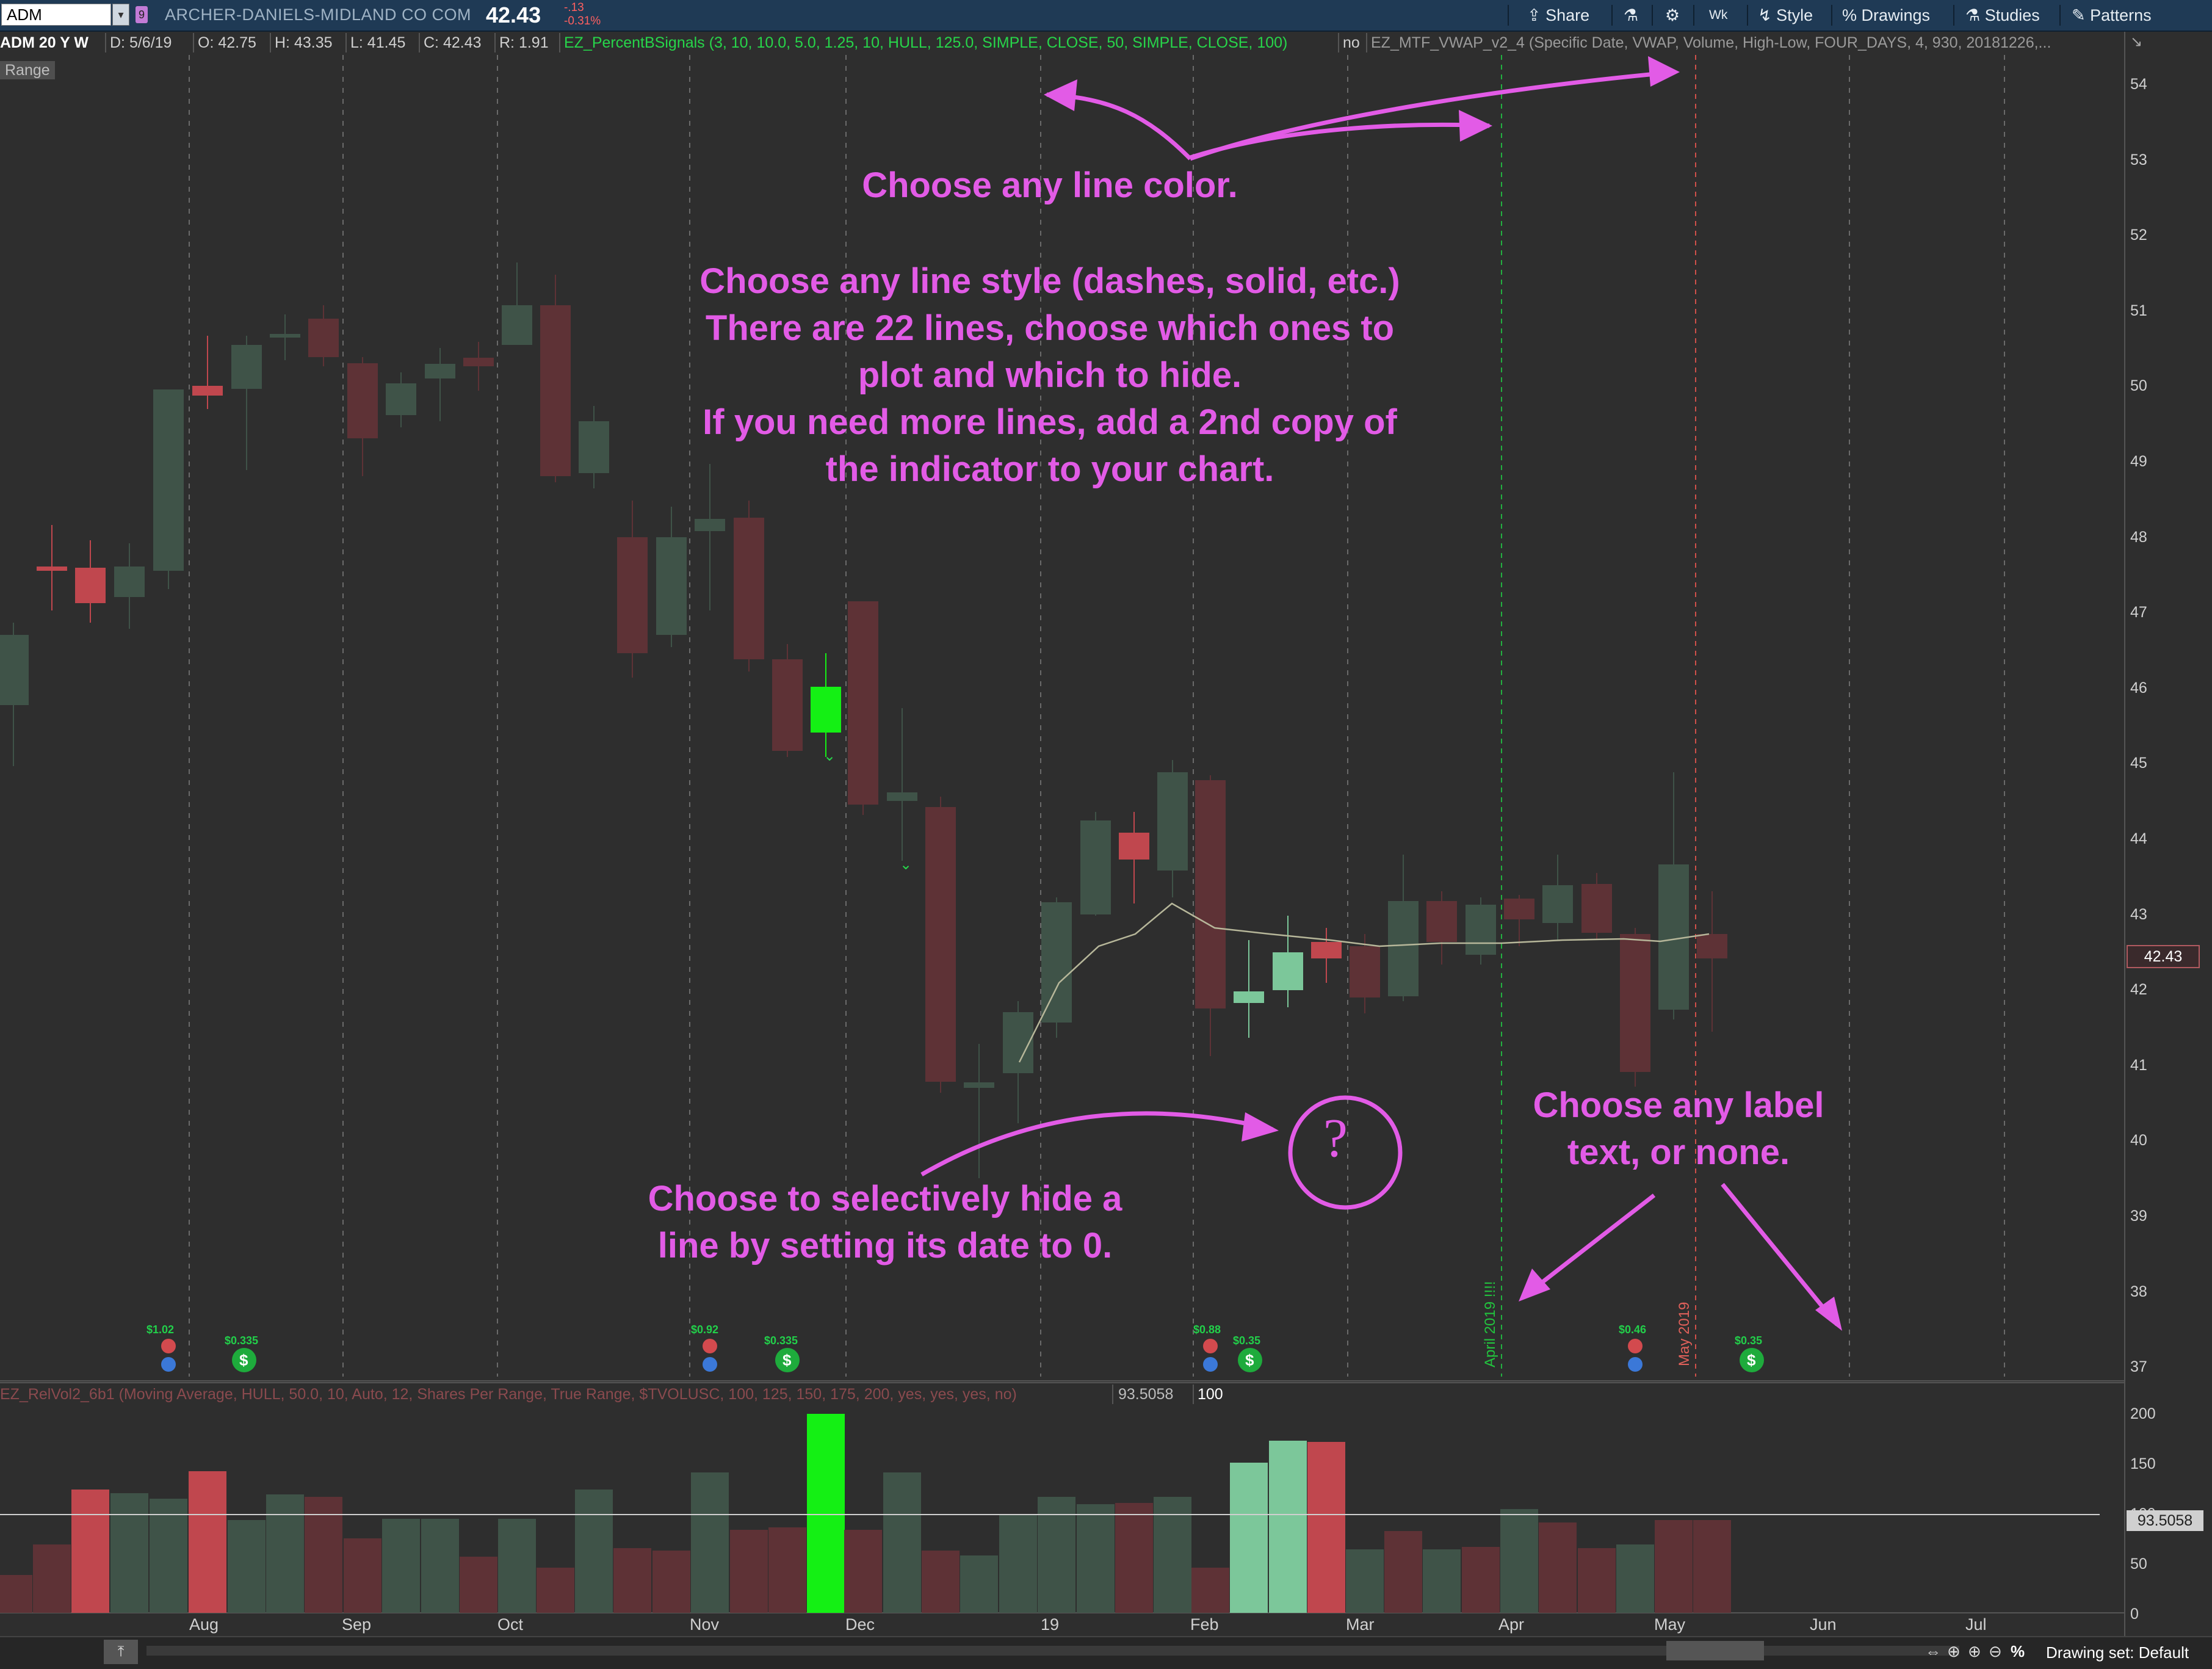 The height and width of the screenshot is (1669, 2212). I want to click on flask-icon: ⚗, so click(1631, 15).